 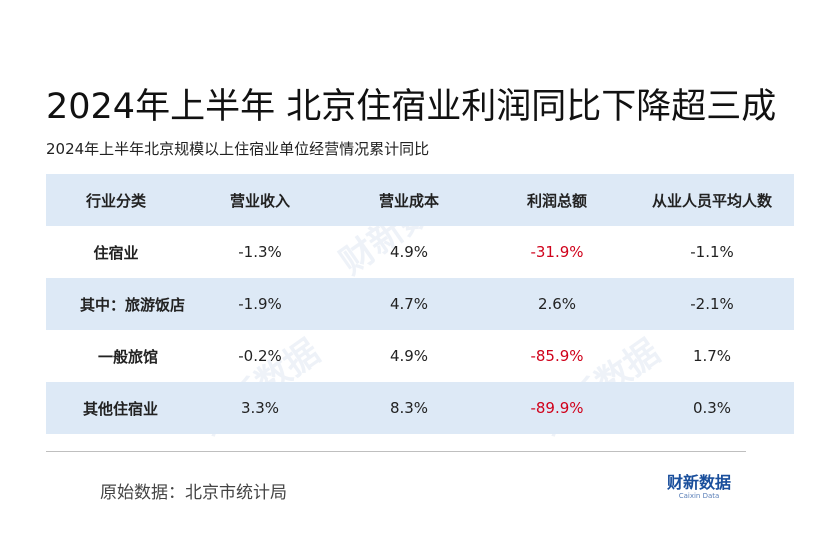 What do you see at coordinates (408, 200) in the screenshot?
I see `column-header: 营业成本` at bounding box center [408, 200].